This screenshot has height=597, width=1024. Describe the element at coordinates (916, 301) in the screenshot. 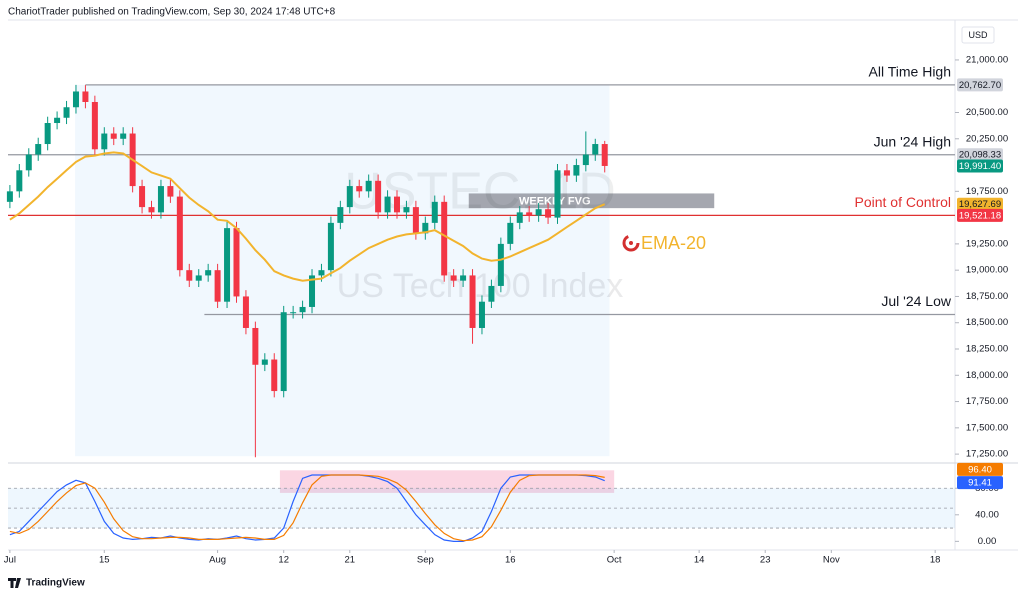

I see `level-label: Jul '24 Low` at that location.